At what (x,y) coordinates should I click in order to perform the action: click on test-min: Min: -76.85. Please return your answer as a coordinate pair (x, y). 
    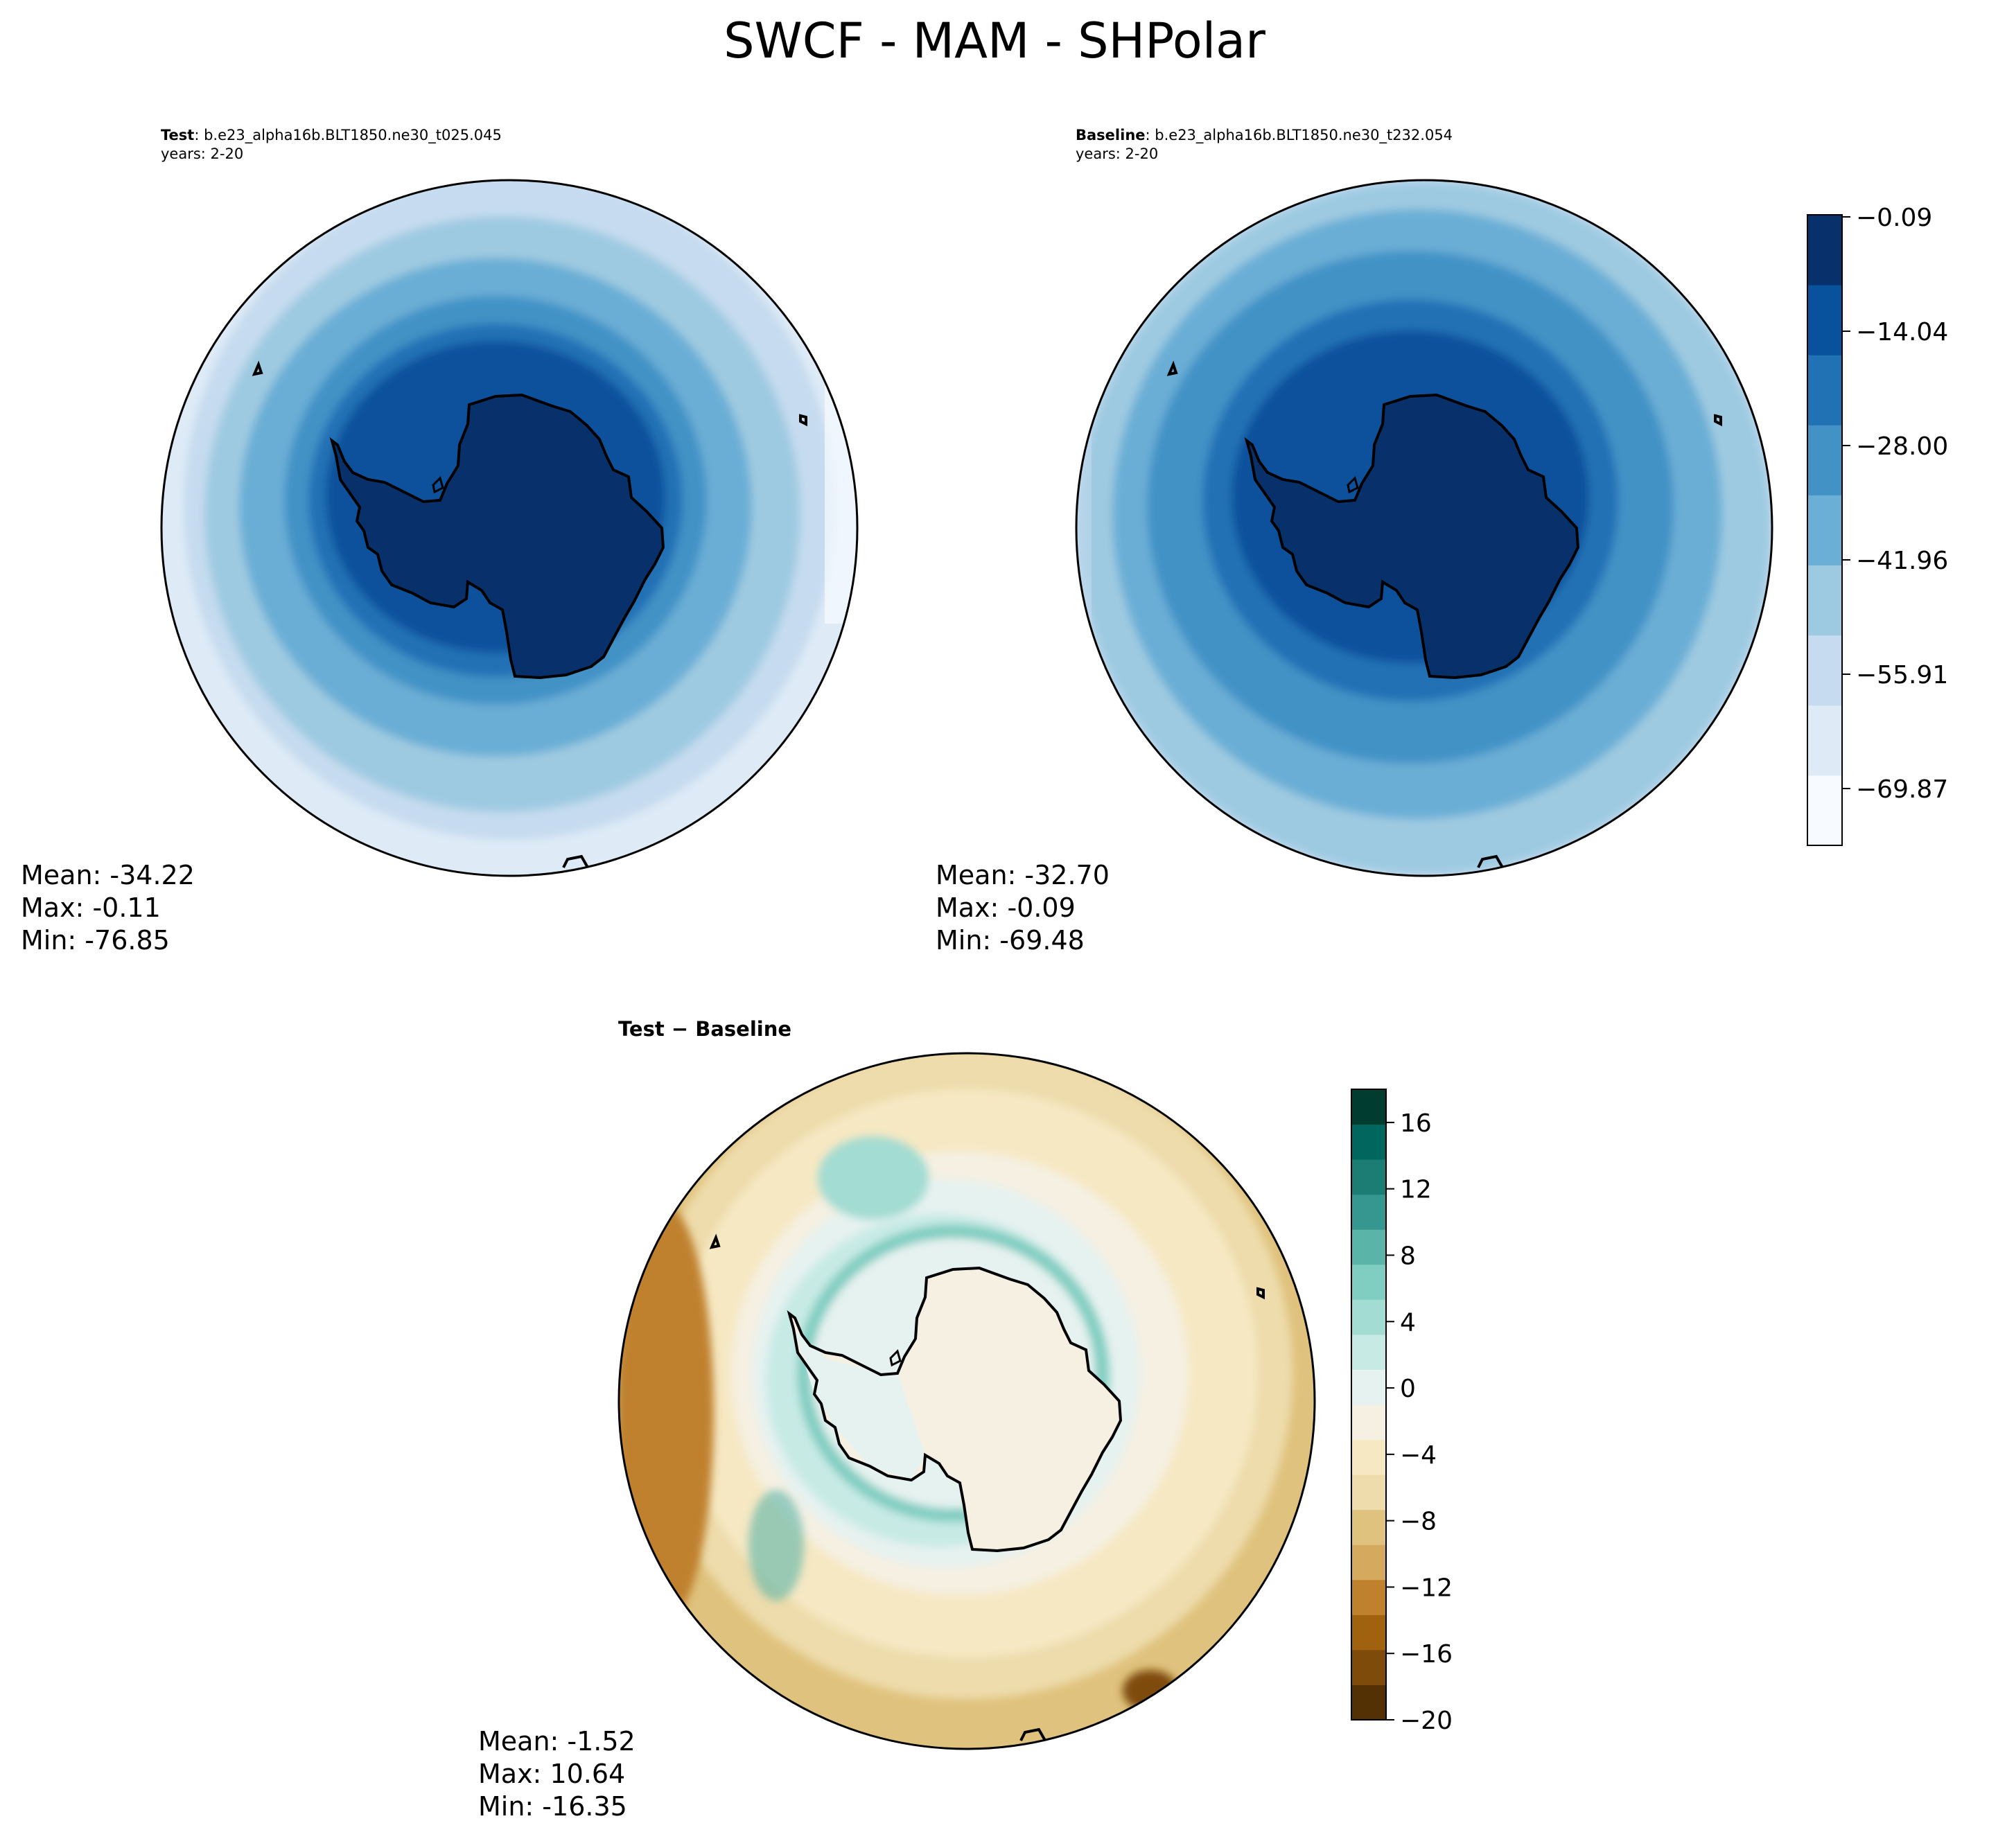
    Looking at the image, I should click on (95, 940).